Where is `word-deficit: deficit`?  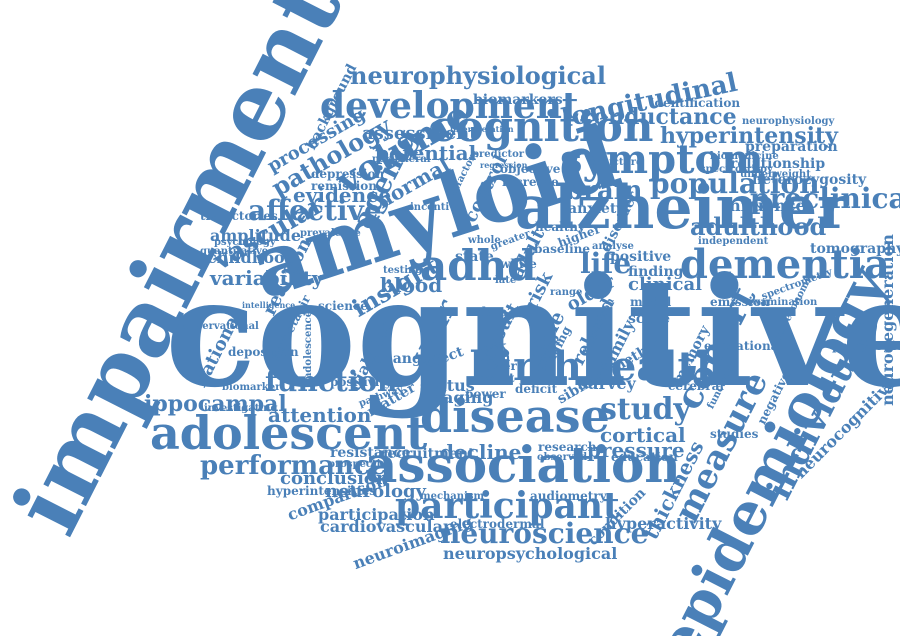 word-deficit: deficit is located at coordinates (536, 389).